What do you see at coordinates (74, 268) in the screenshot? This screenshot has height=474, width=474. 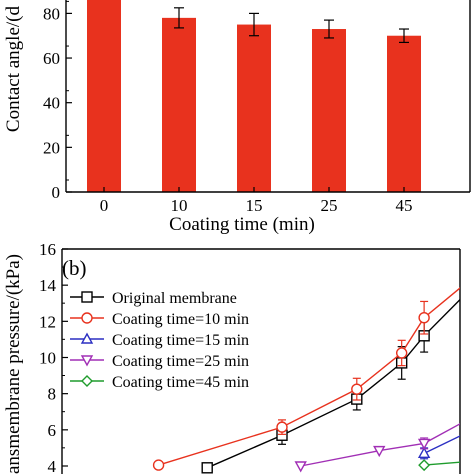 I see `panel-label: (b)` at bounding box center [74, 268].